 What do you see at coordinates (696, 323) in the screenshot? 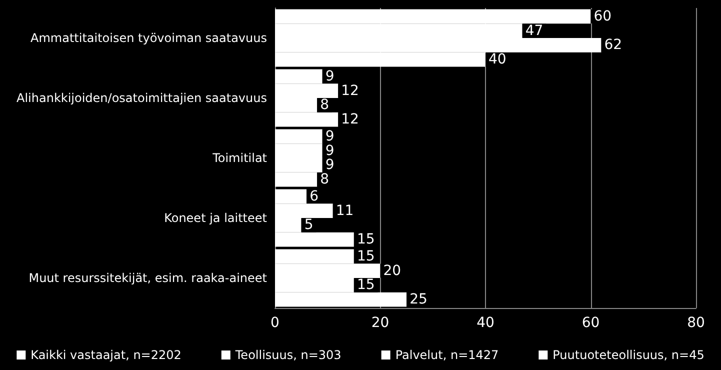
I see `x-tick-label: 80` at bounding box center [696, 323].